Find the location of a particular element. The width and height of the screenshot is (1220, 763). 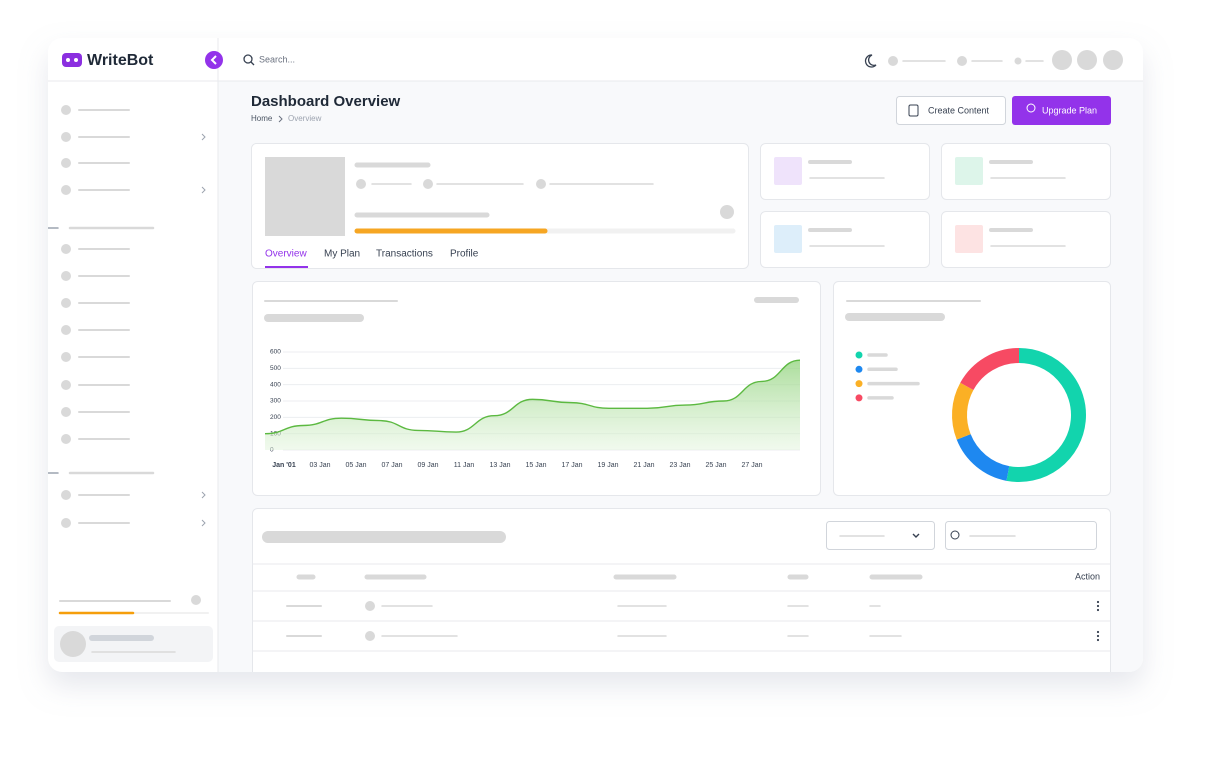

upgrade-button is located at coordinates (1061, 110).